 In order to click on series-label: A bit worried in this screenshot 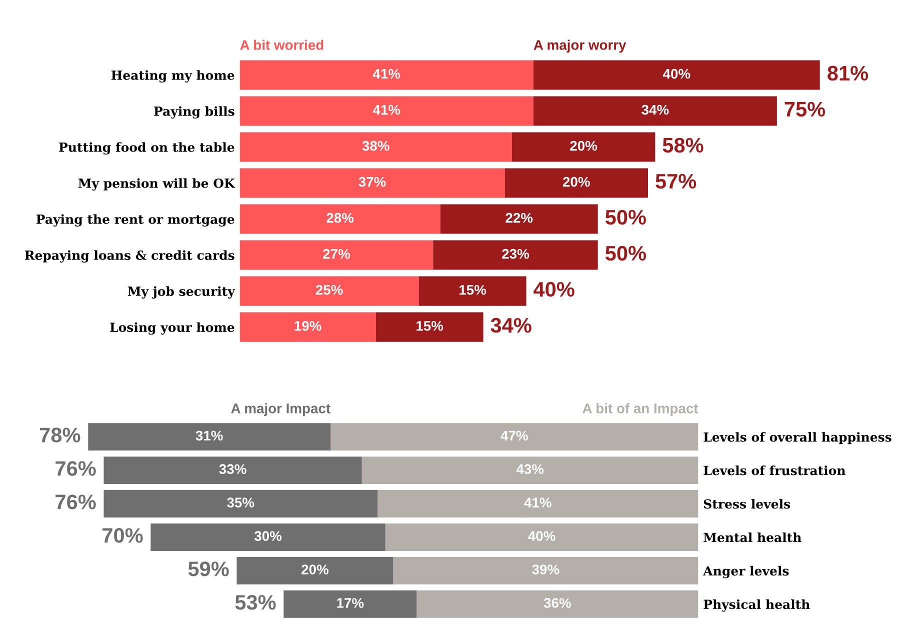, I will do `click(282, 45)`.